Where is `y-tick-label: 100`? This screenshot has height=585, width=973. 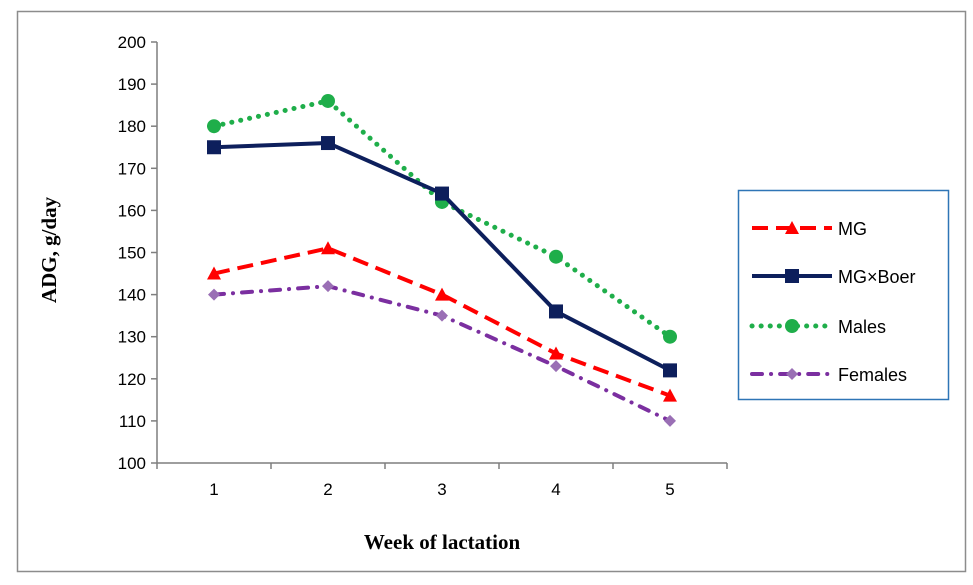 y-tick-label: 100 is located at coordinates (132, 463).